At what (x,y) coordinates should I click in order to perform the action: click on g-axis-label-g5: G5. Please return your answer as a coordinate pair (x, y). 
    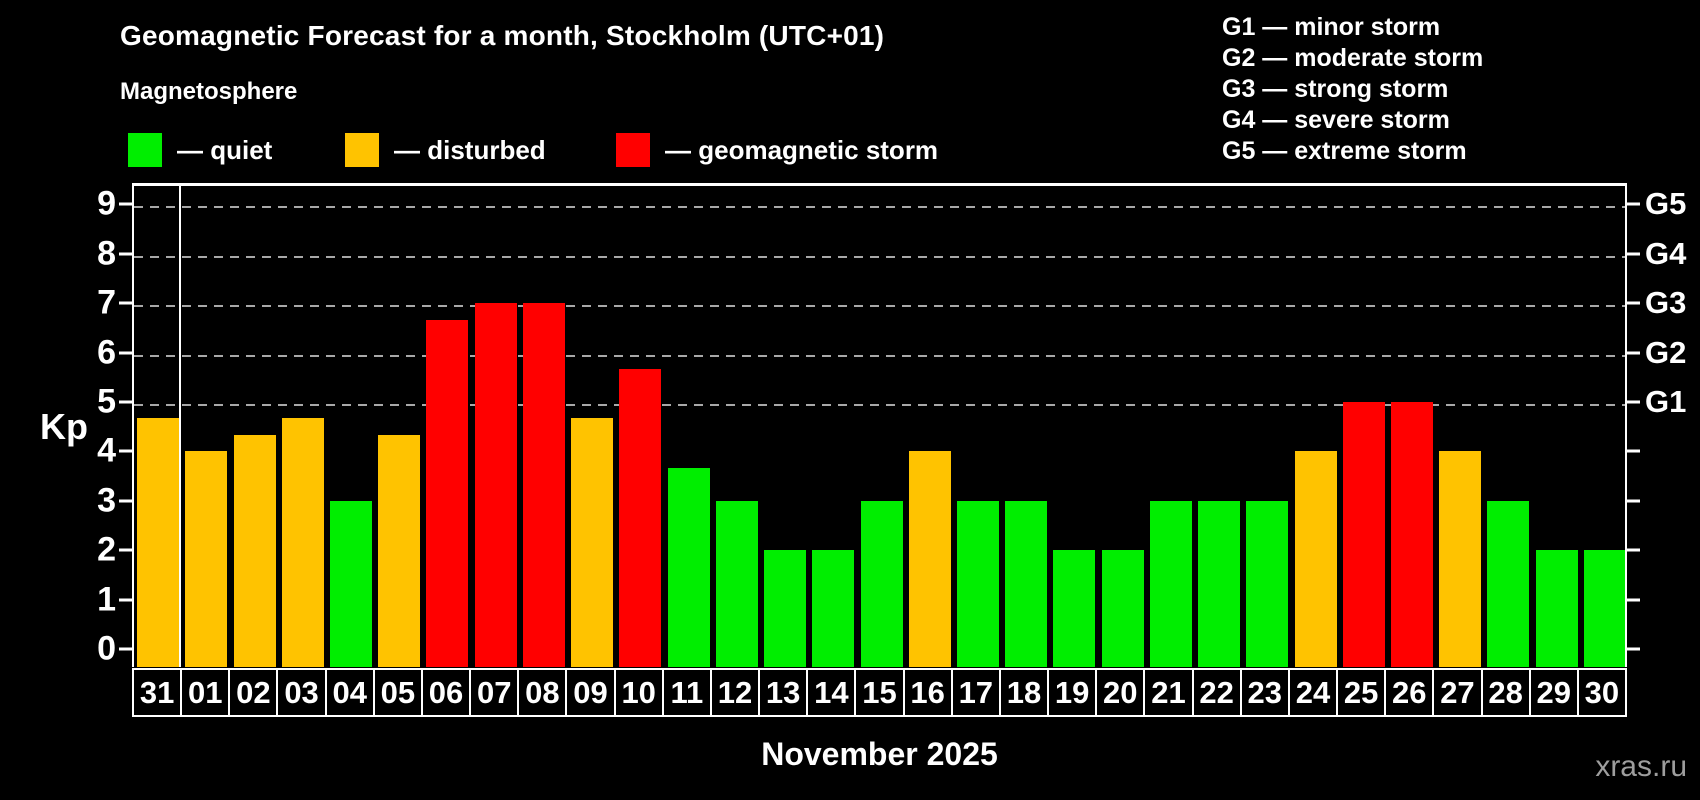
    Looking at the image, I should click on (1666, 204).